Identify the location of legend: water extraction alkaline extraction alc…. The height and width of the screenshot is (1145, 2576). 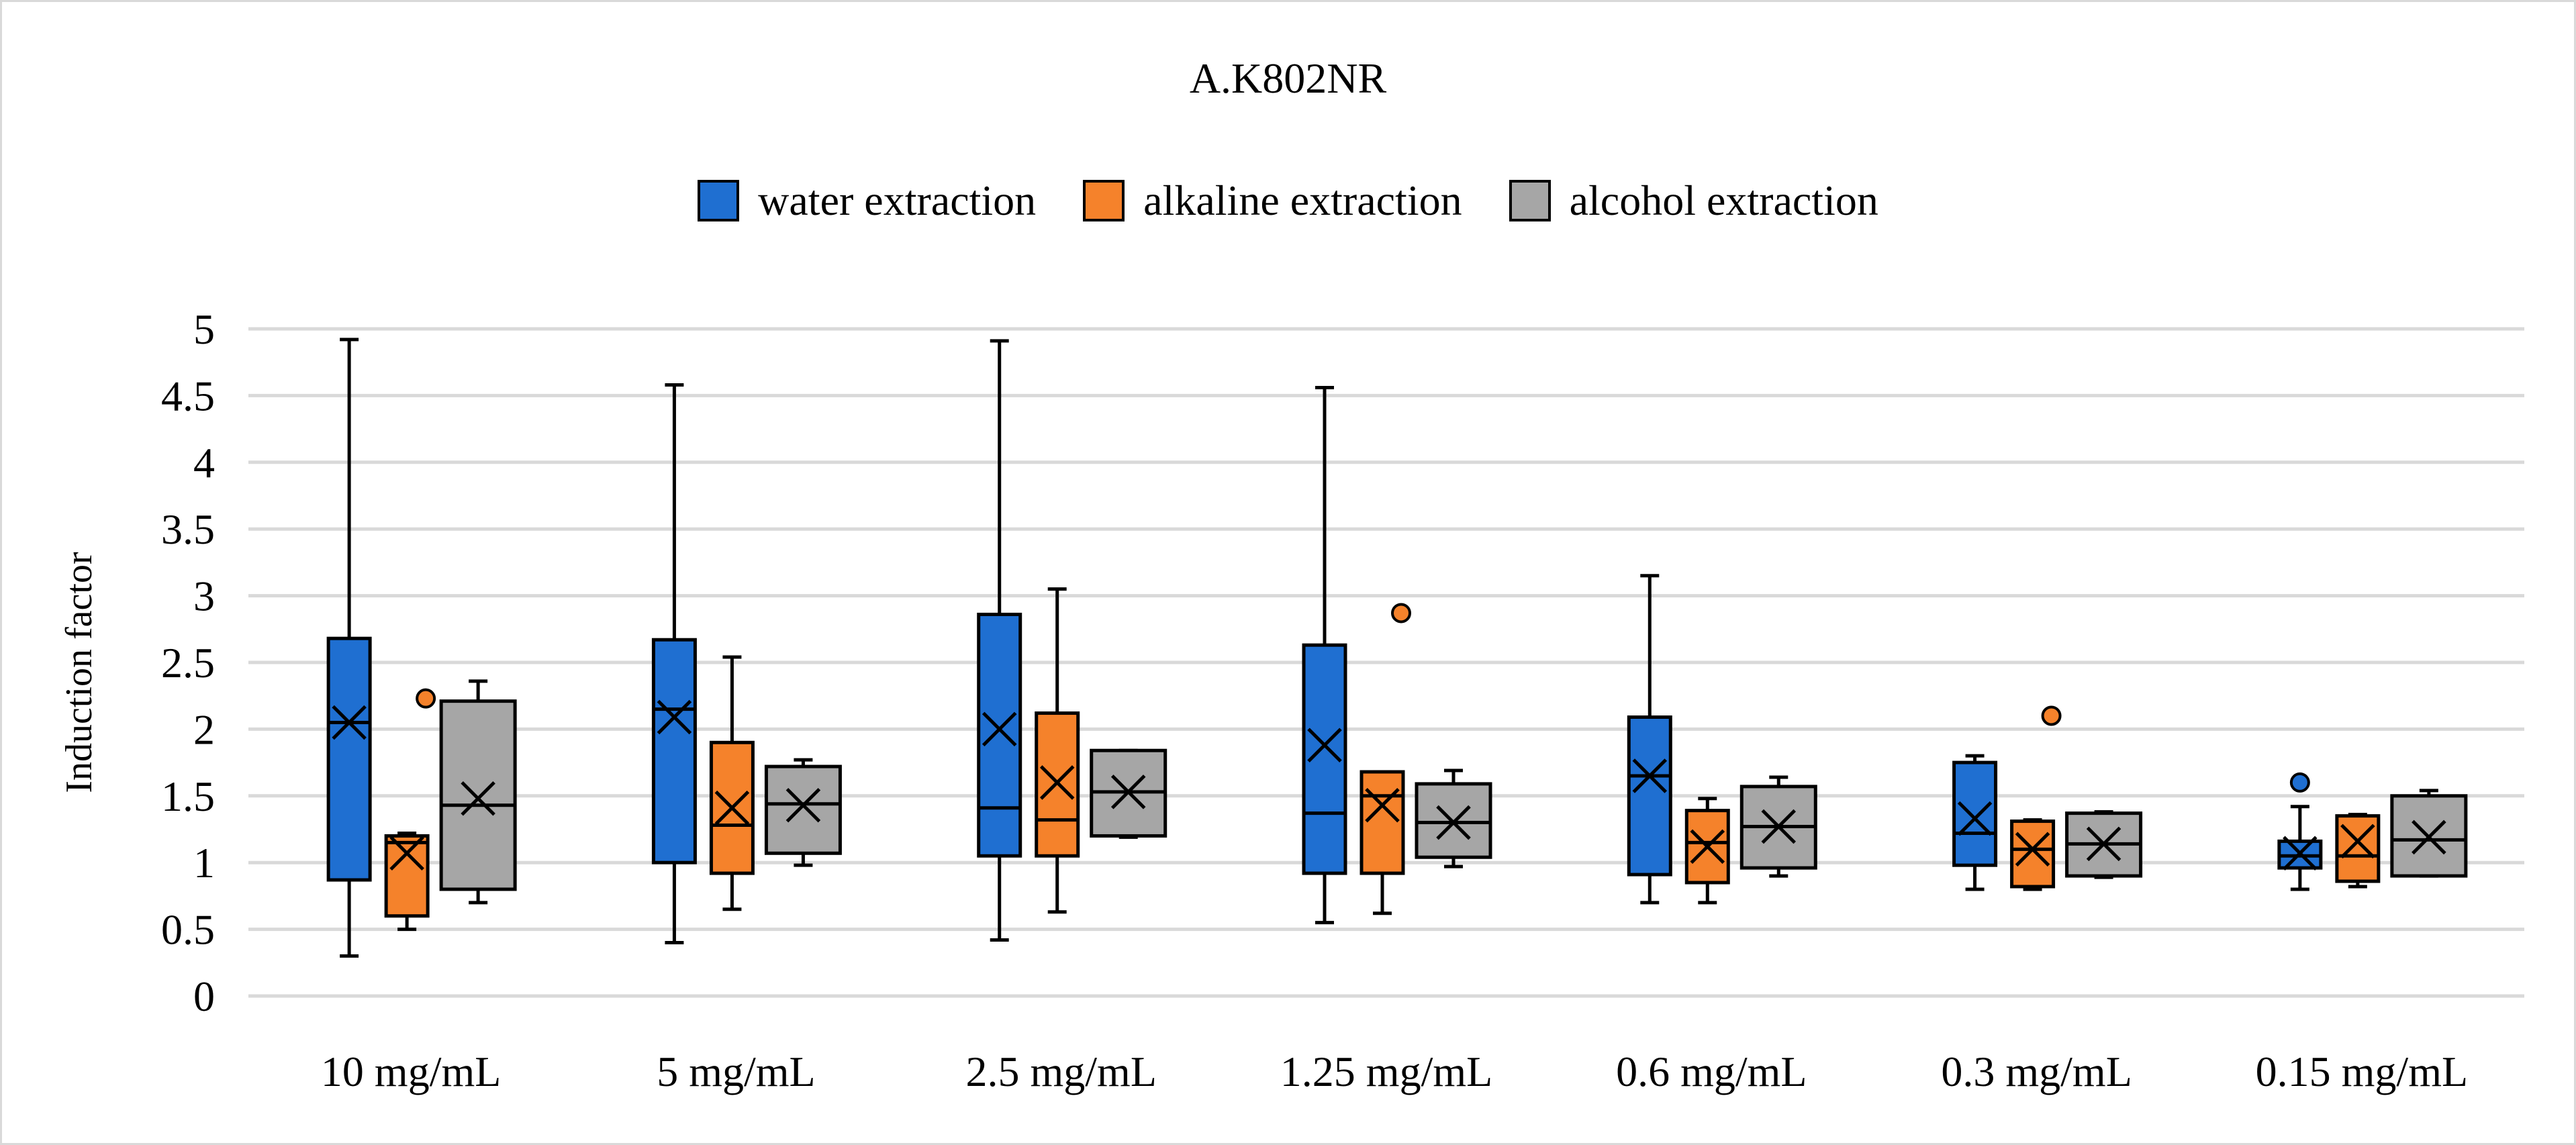
(1288, 201).